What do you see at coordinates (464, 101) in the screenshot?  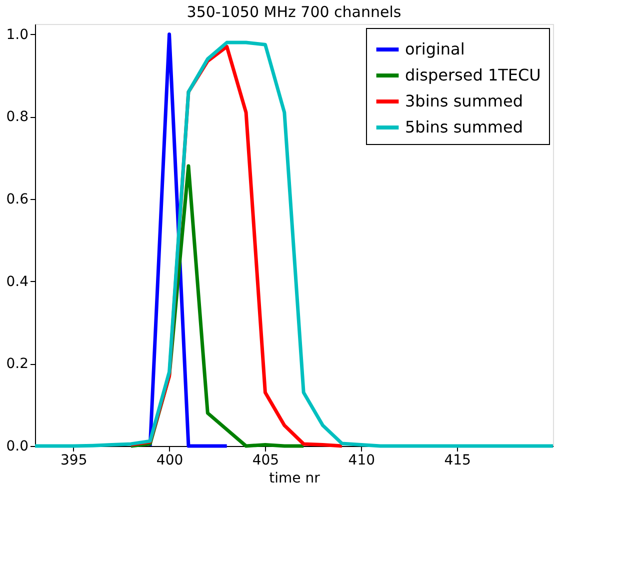 I see `legend-label: 3bins summed` at bounding box center [464, 101].